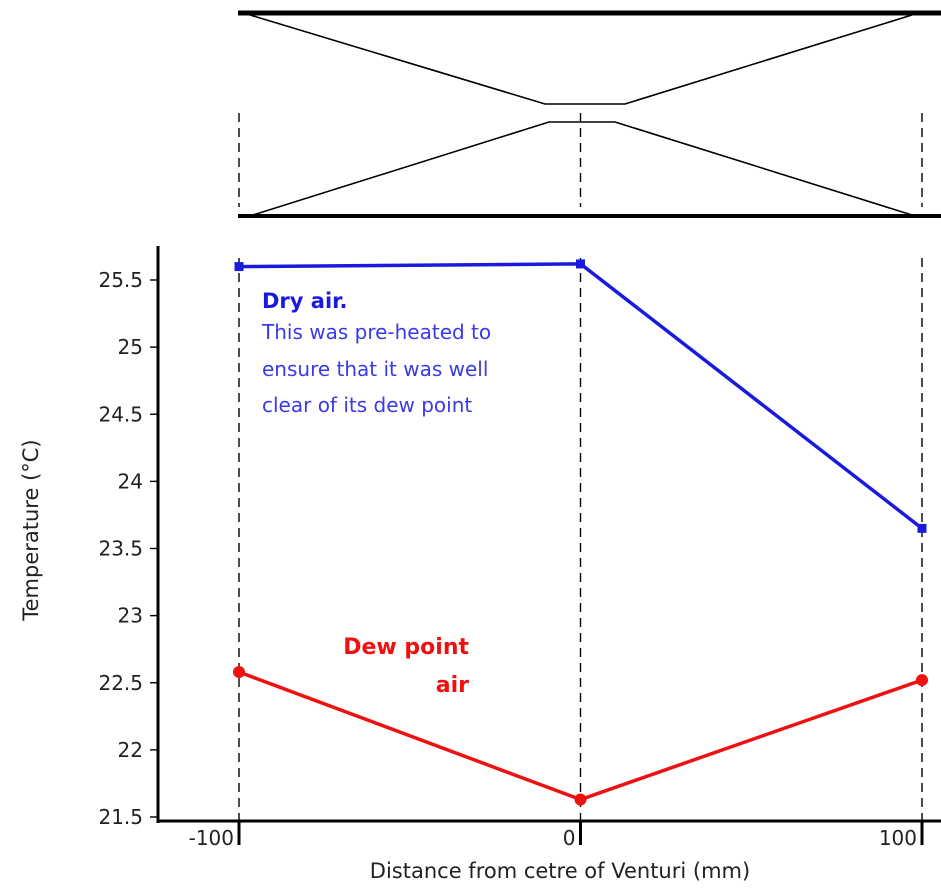  What do you see at coordinates (375, 369) in the screenshot?
I see `dry-air-note-line-2: ensure that it was well` at bounding box center [375, 369].